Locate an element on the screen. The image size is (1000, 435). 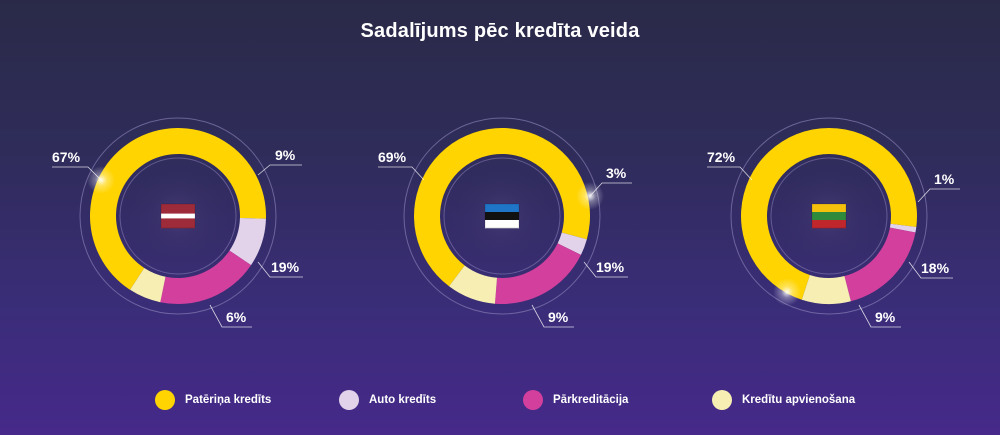
estonia-flag-icon is located at coordinates (502, 216).